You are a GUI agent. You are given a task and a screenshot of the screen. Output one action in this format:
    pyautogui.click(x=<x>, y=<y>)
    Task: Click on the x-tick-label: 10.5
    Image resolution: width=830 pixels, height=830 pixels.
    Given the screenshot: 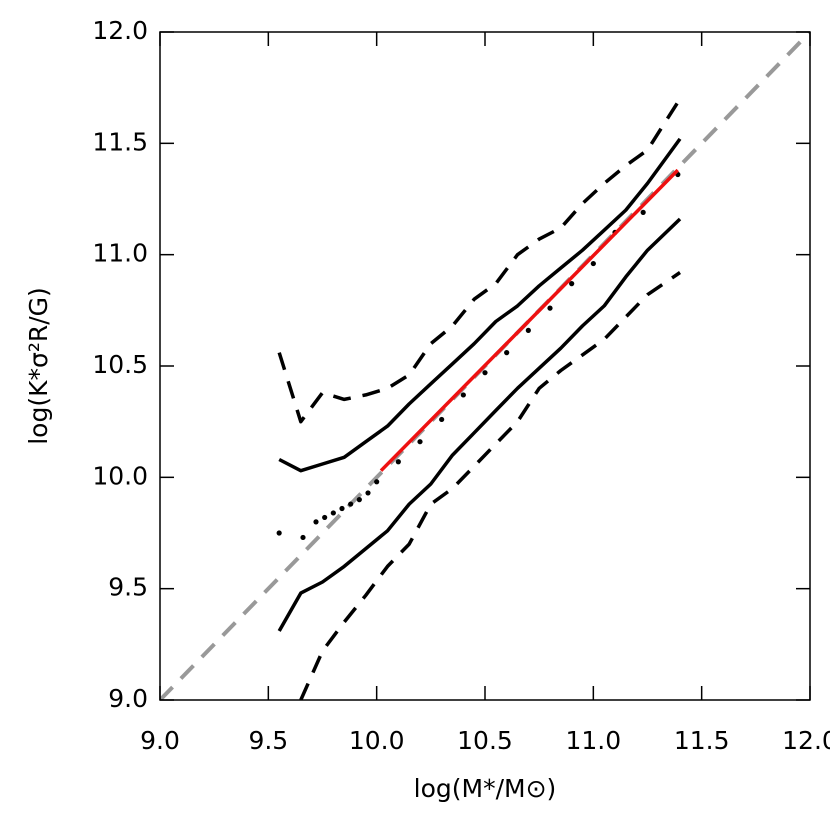 What is the action you would take?
    pyautogui.click(x=485, y=740)
    